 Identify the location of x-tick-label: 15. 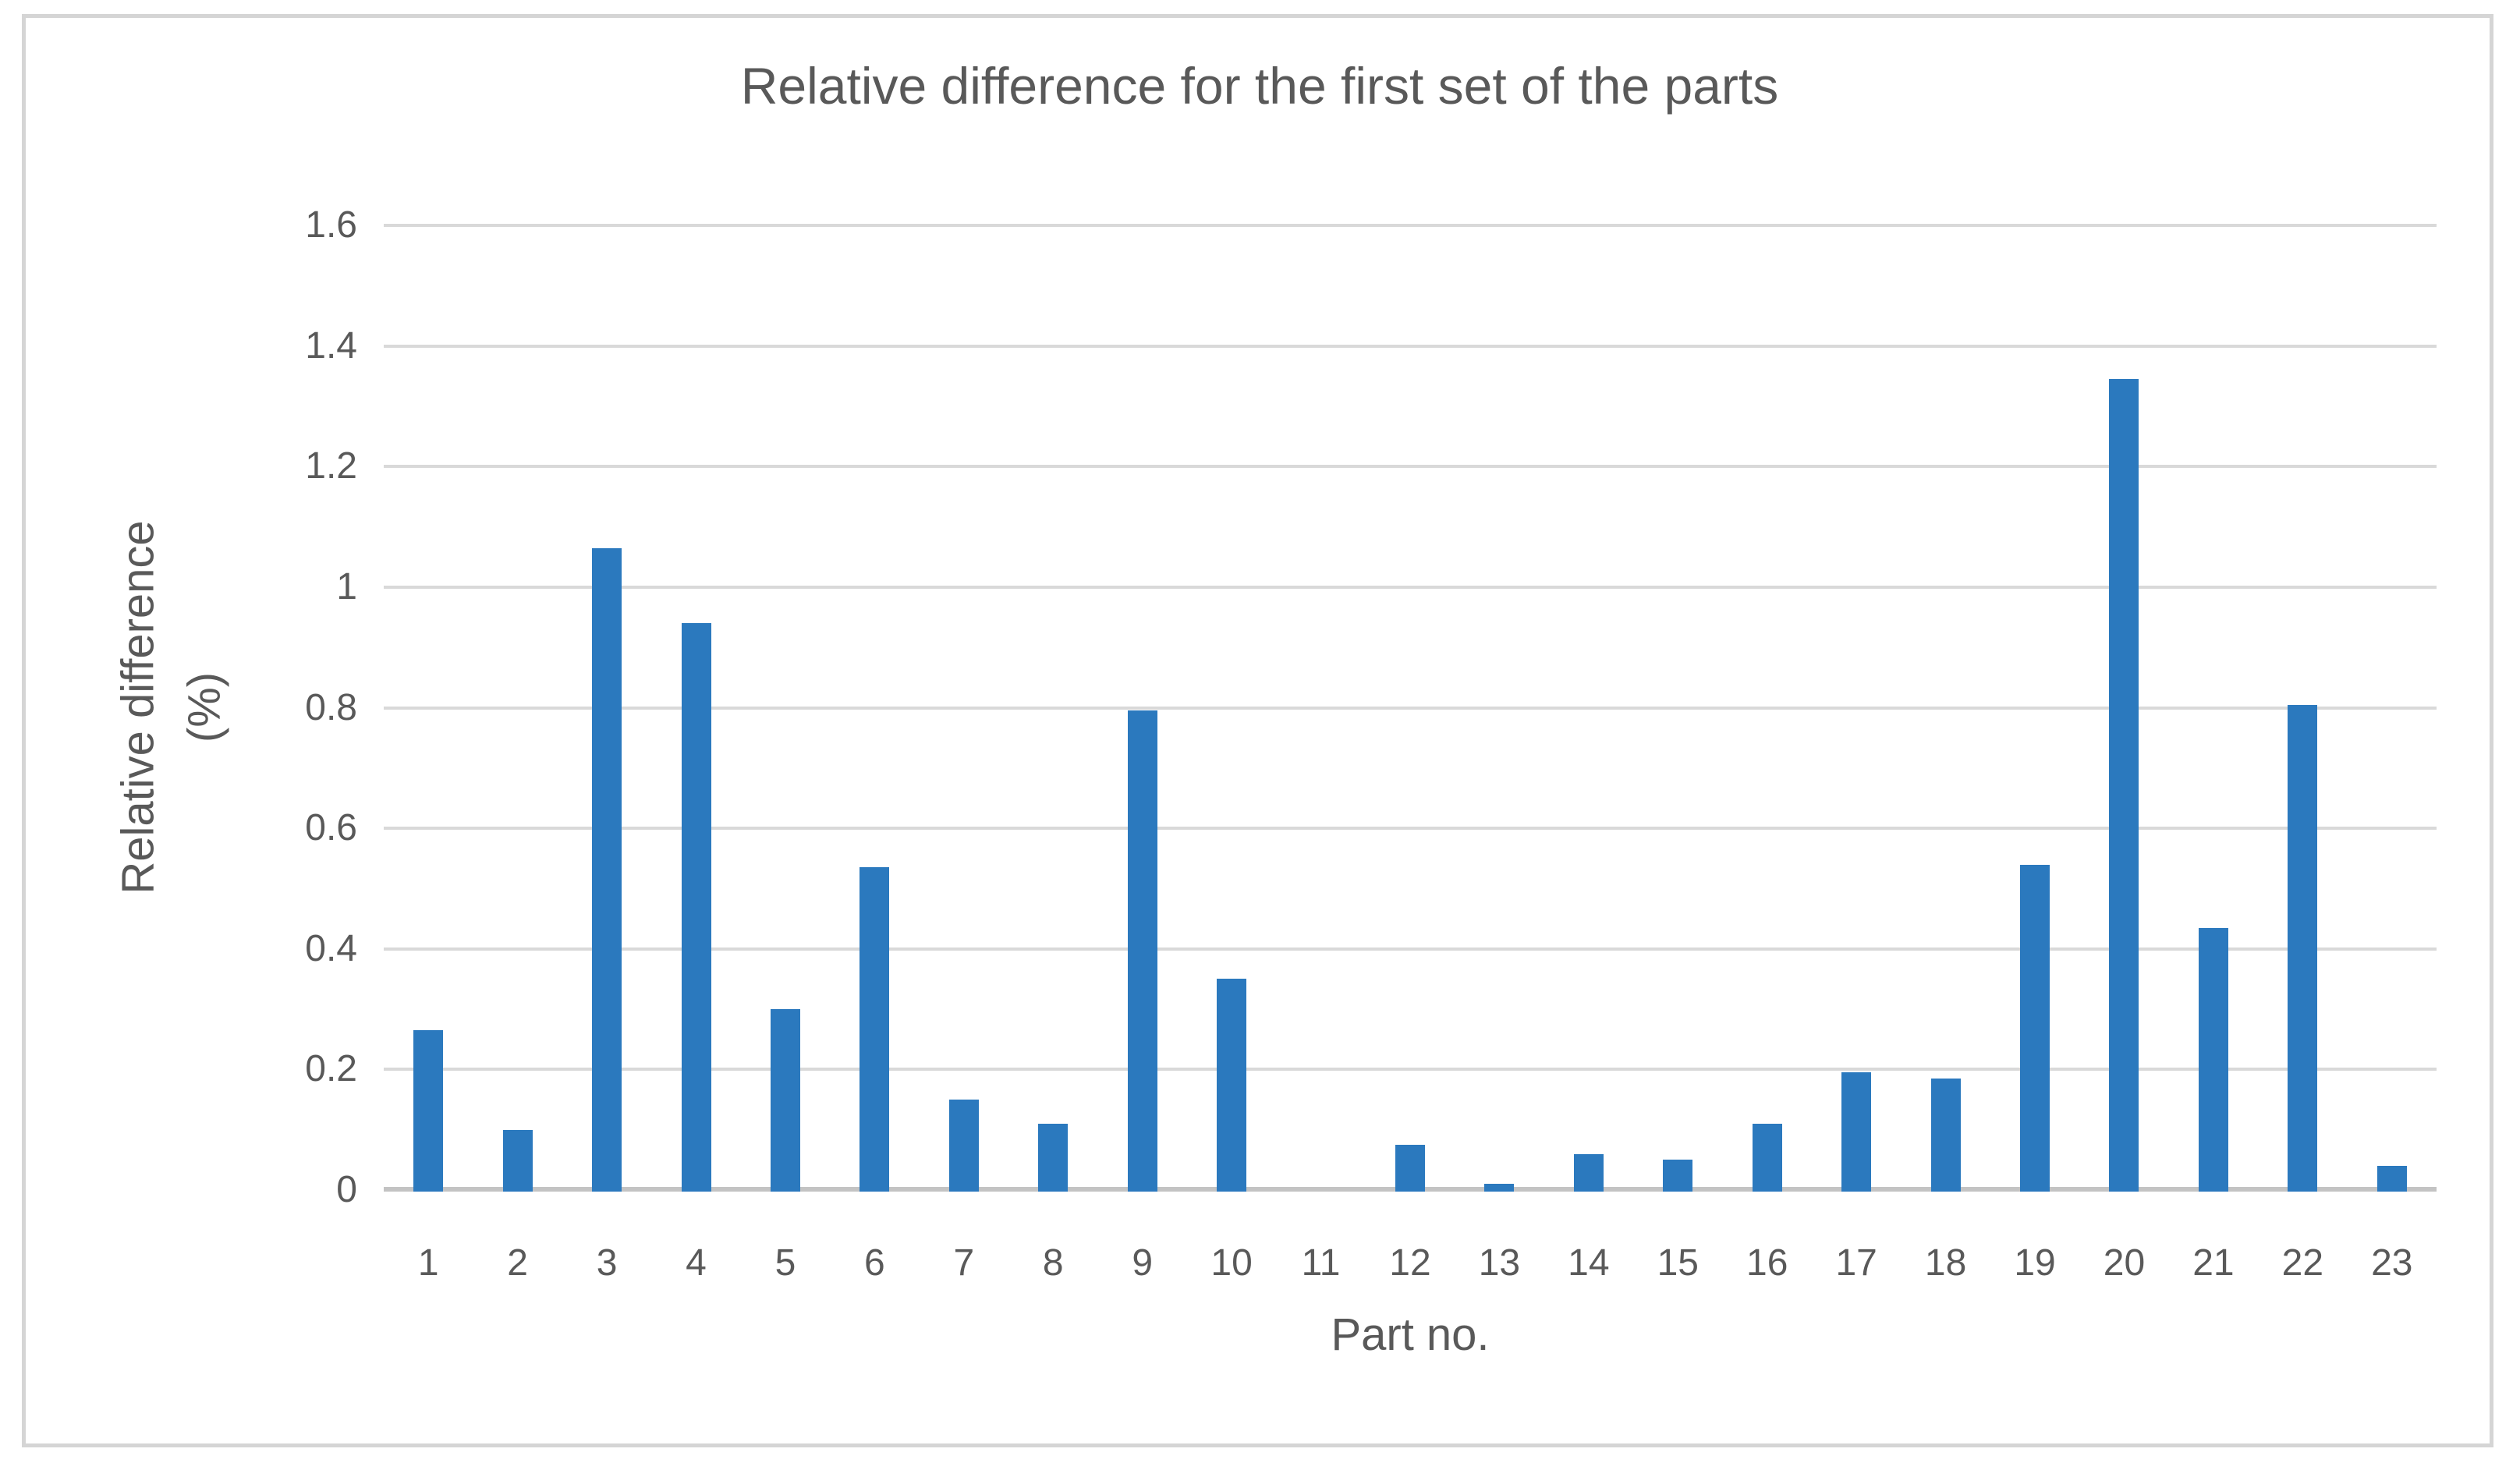
(1678, 1263).